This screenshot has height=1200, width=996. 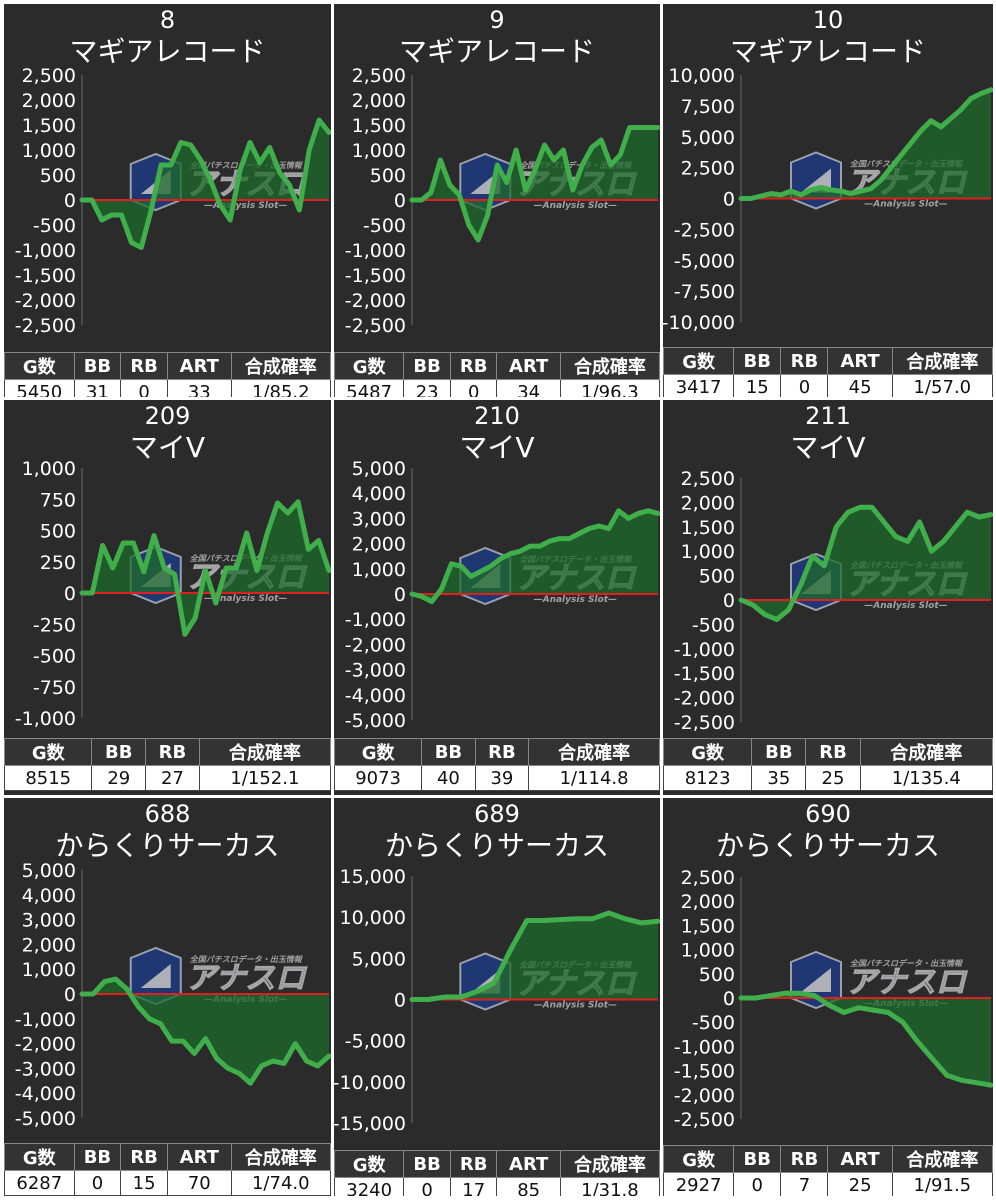 I want to click on y-tick-label: 10,000, so click(x=702, y=76).